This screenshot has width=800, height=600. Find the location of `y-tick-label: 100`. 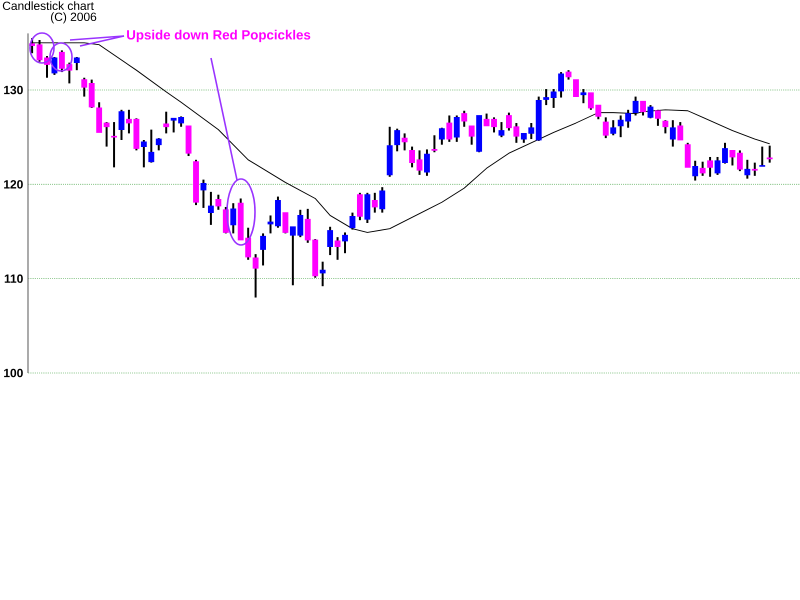

y-tick-label: 100 is located at coordinates (13, 373).